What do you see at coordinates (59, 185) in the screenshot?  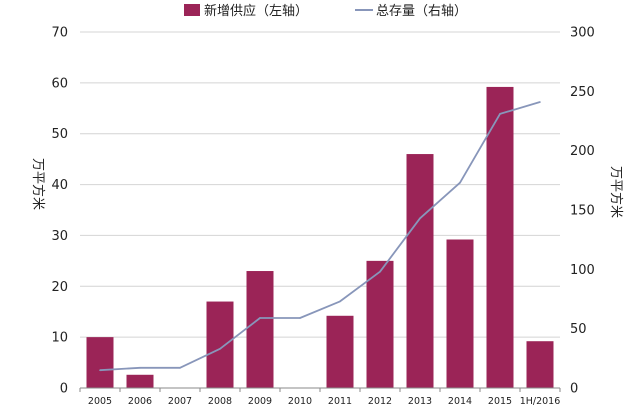 I see `left-tick-label: 40` at bounding box center [59, 185].